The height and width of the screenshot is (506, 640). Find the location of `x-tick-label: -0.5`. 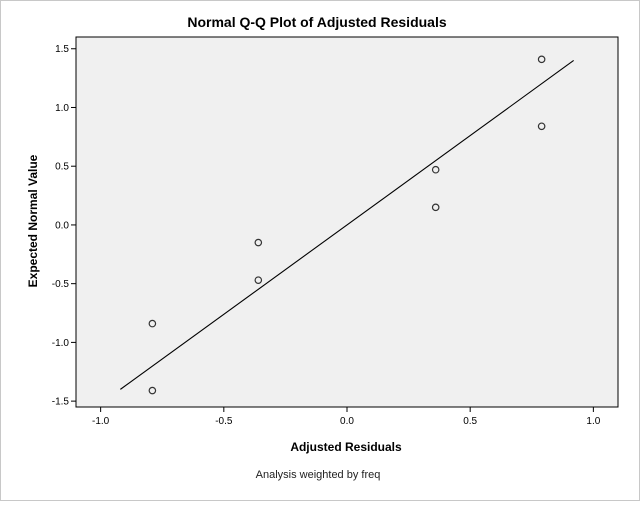

x-tick-label: -0.5 is located at coordinates (224, 421).